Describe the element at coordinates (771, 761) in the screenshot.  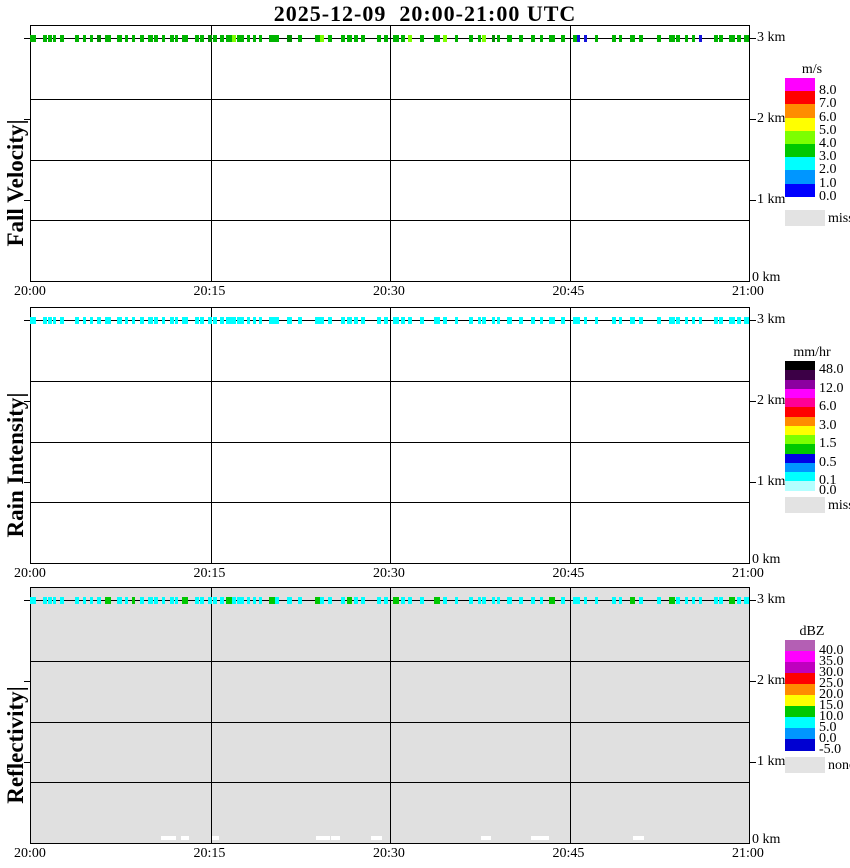
I see `y-tick-label: 1 km` at that location.